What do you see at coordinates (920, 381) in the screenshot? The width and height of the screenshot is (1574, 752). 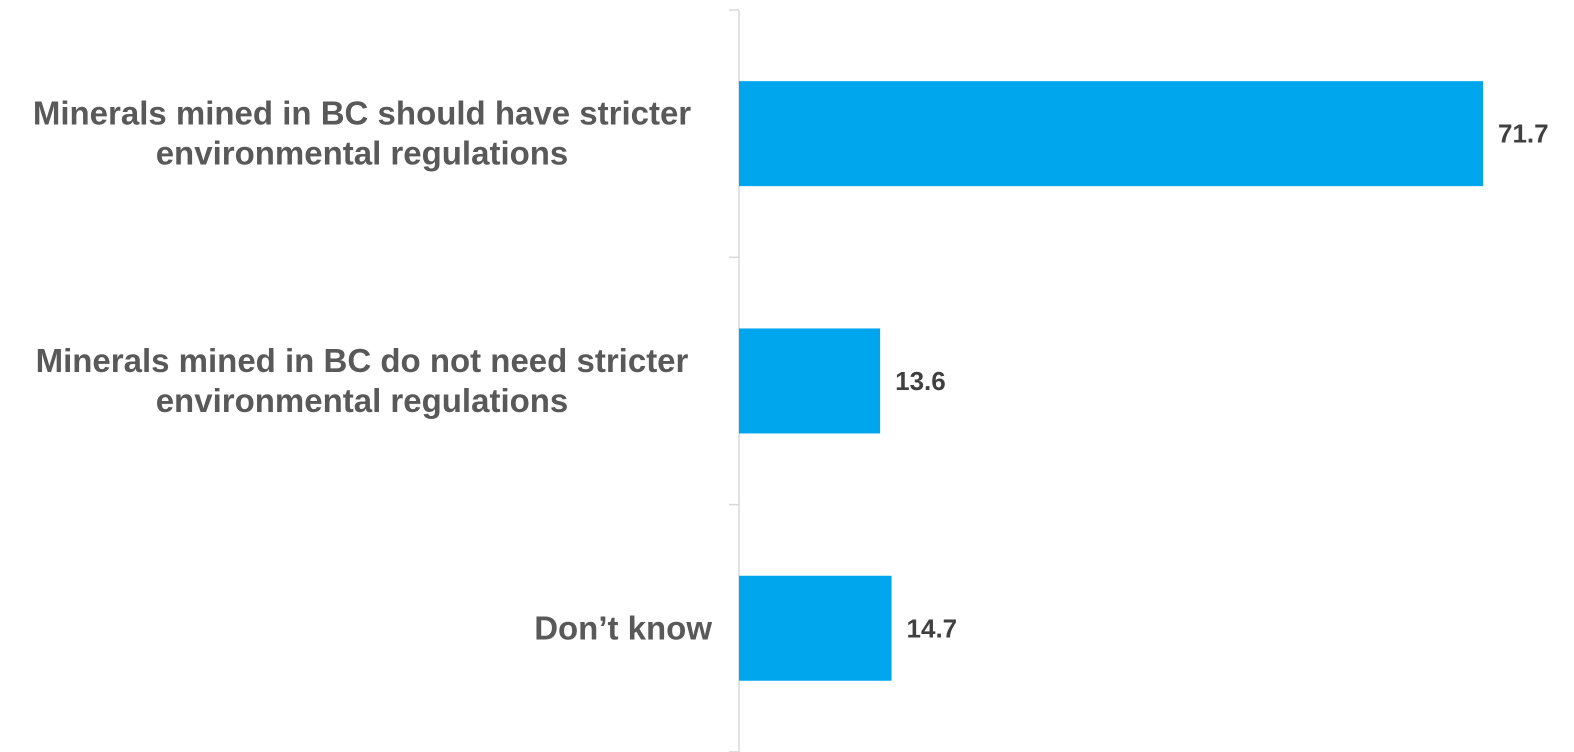 I see `data-label: 13.6` at bounding box center [920, 381].